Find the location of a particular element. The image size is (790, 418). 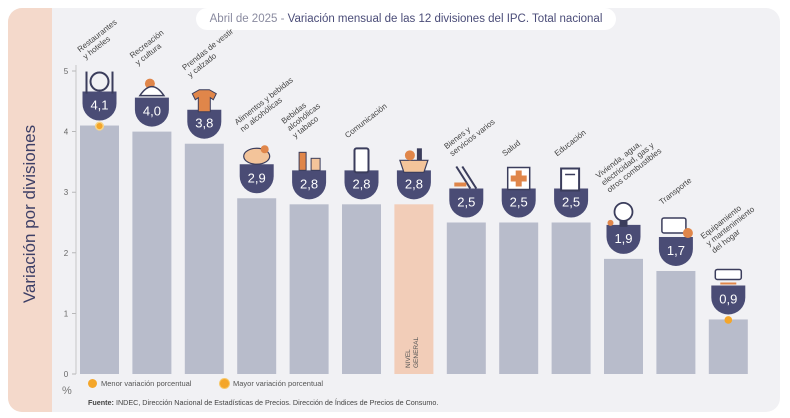

transport-card-icon is located at coordinates (677, 227).